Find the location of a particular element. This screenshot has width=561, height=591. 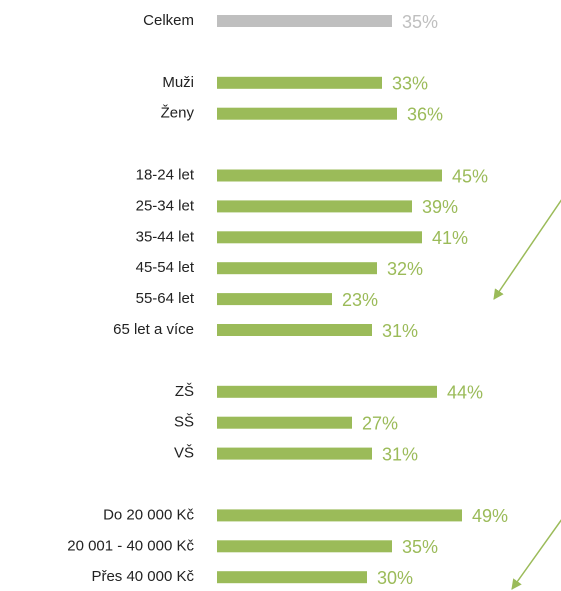

category-label: Ženy is located at coordinates (178, 113).